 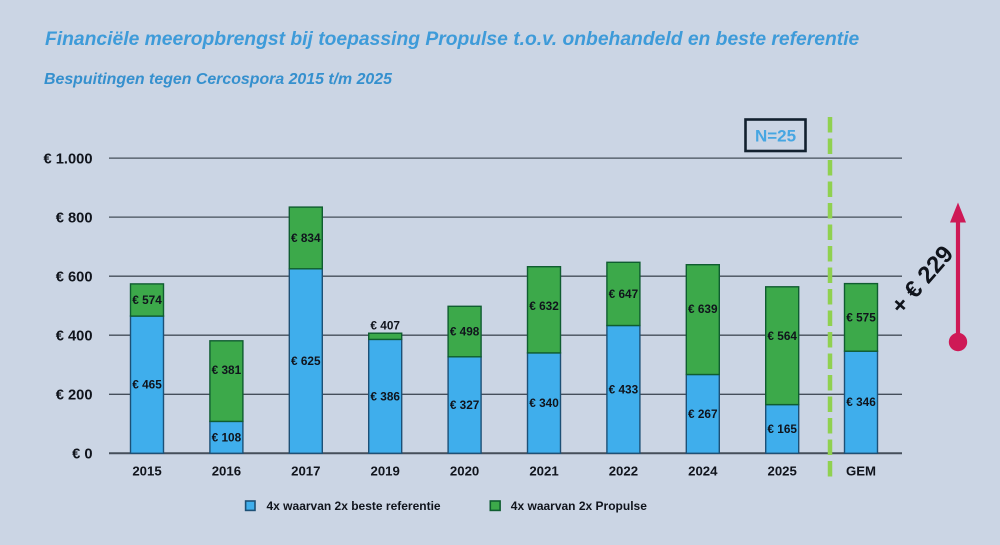 What do you see at coordinates (703, 471) in the screenshot?
I see `svg-text: 2024` at bounding box center [703, 471].